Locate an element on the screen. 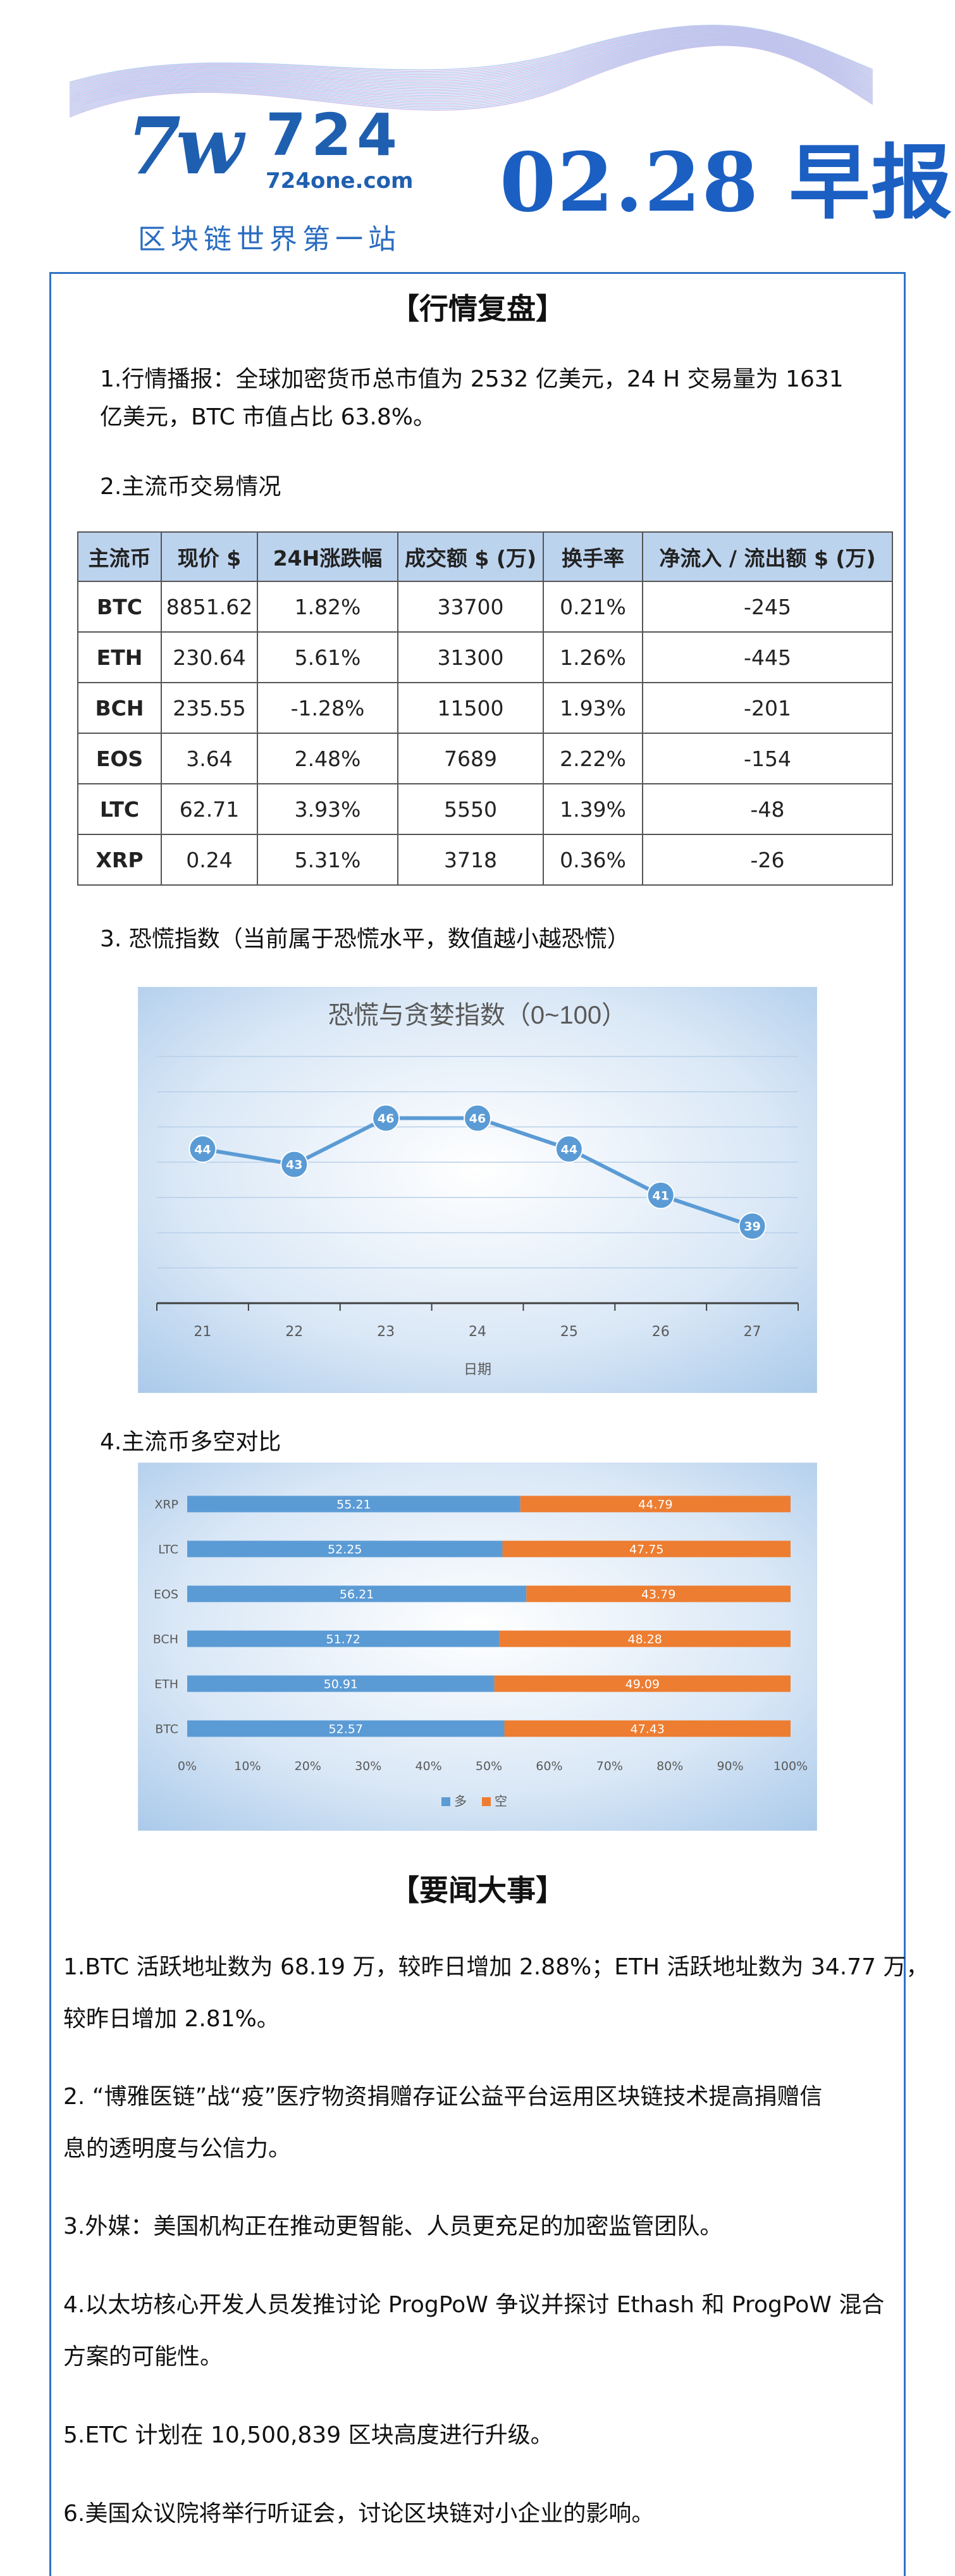 The width and height of the screenshot is (955, 2576). x-tick-label: 26 is located at coordinates (661, 1332).